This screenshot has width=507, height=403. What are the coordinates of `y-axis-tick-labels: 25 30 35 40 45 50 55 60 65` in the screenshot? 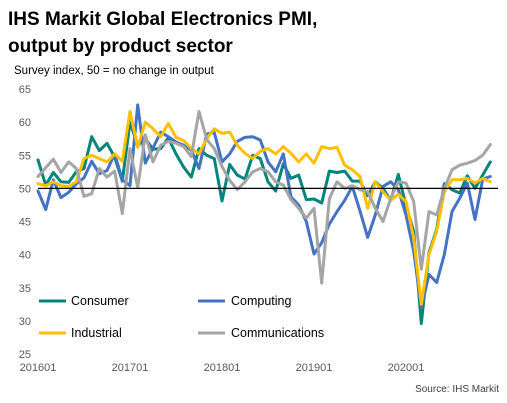 It's located at (25, 222).